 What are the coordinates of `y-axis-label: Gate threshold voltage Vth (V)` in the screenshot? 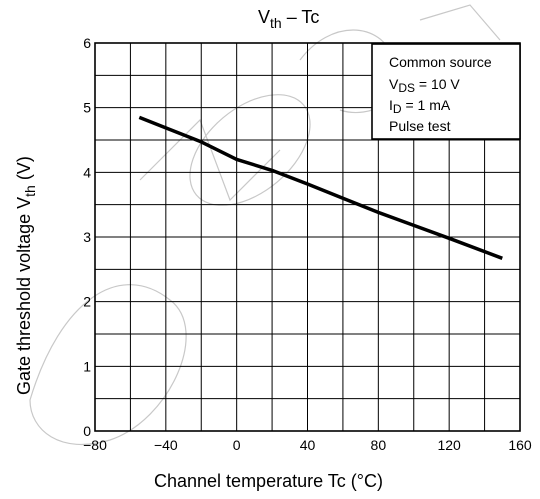 It's located at (26, 275).